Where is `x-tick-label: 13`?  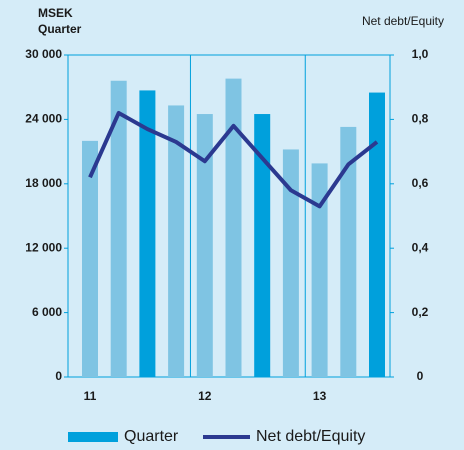 x-tick-label: 13 is located at coordinates (320, 396).